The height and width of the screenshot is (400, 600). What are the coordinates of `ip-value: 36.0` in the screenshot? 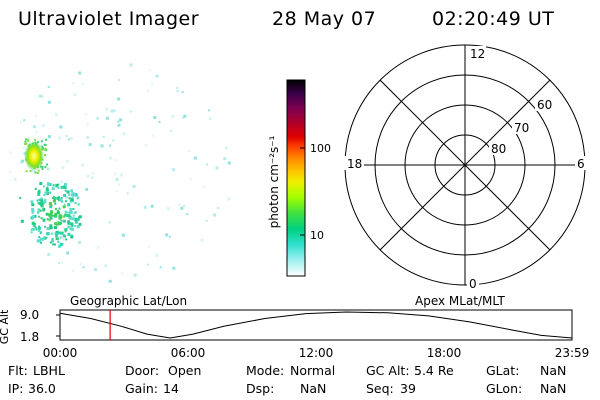 It's located at (42, 388).